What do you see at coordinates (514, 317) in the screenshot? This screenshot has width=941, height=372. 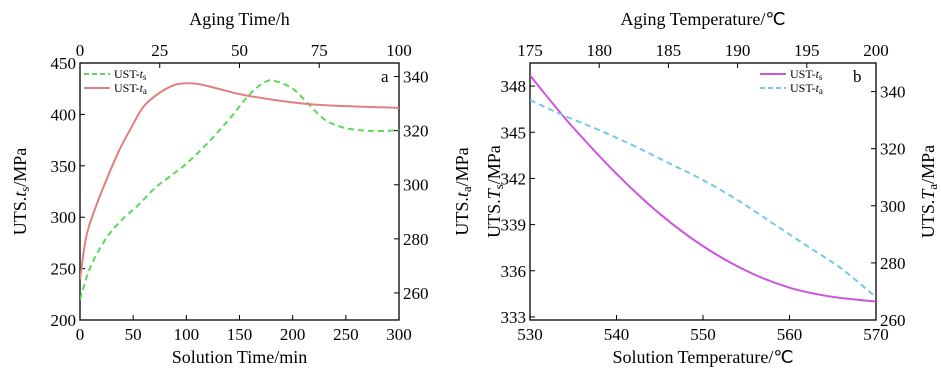 I see `y-left-tick-label: 333` at bounding box center [514, 317].